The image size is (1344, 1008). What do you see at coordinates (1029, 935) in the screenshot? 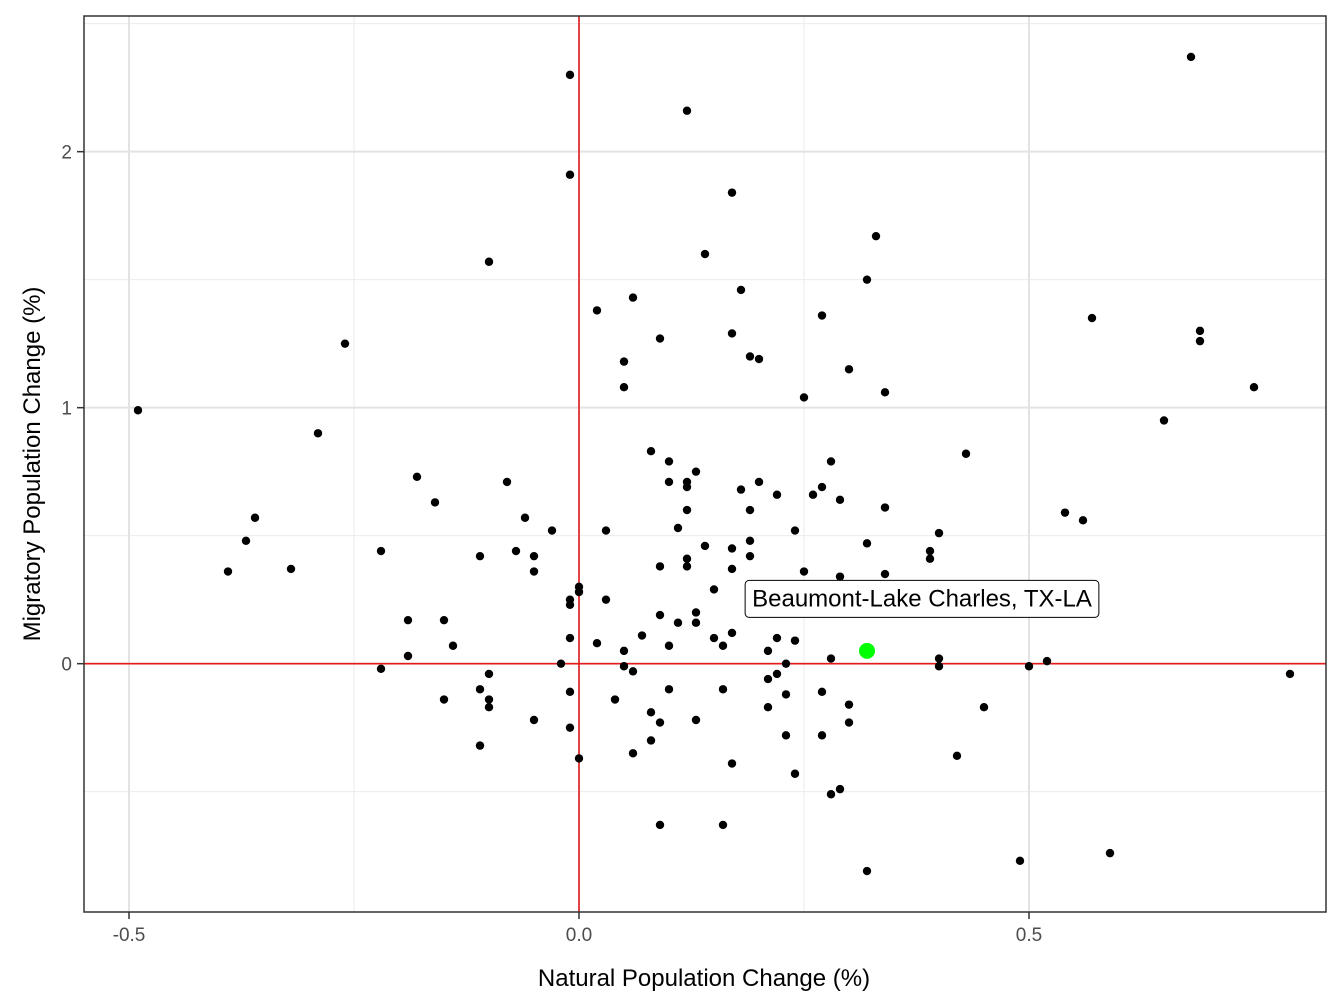
I see `x-tick-label: 0.5` at bounding box center [1029, 935].